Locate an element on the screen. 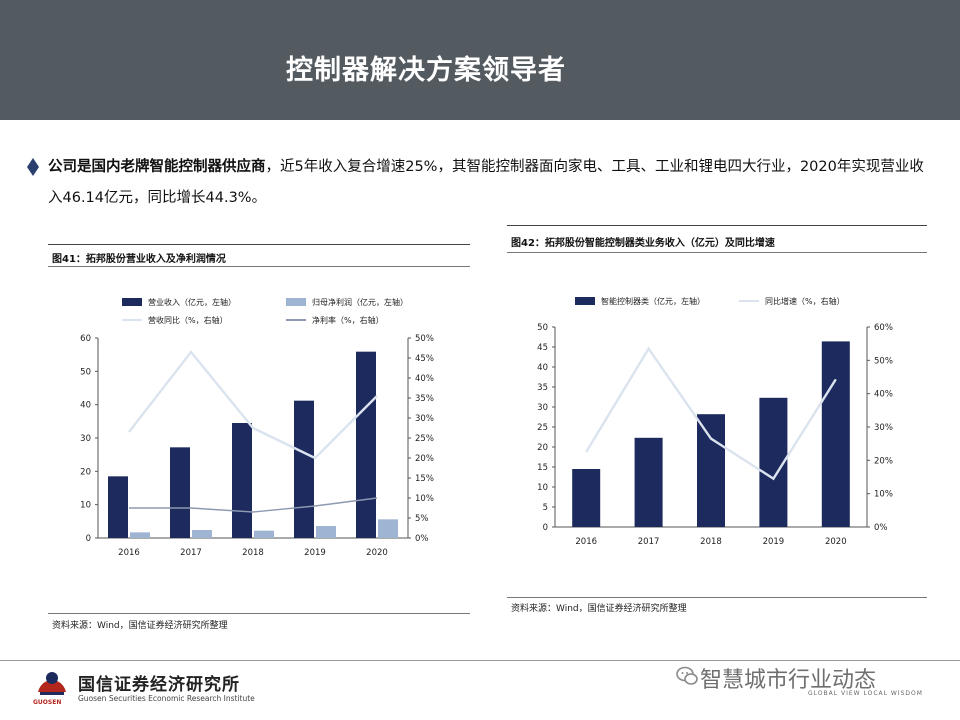 The height and width of the screenshot is (720, 960). logo-mark-text: GUOSEN is located at coordinates (47, 702).